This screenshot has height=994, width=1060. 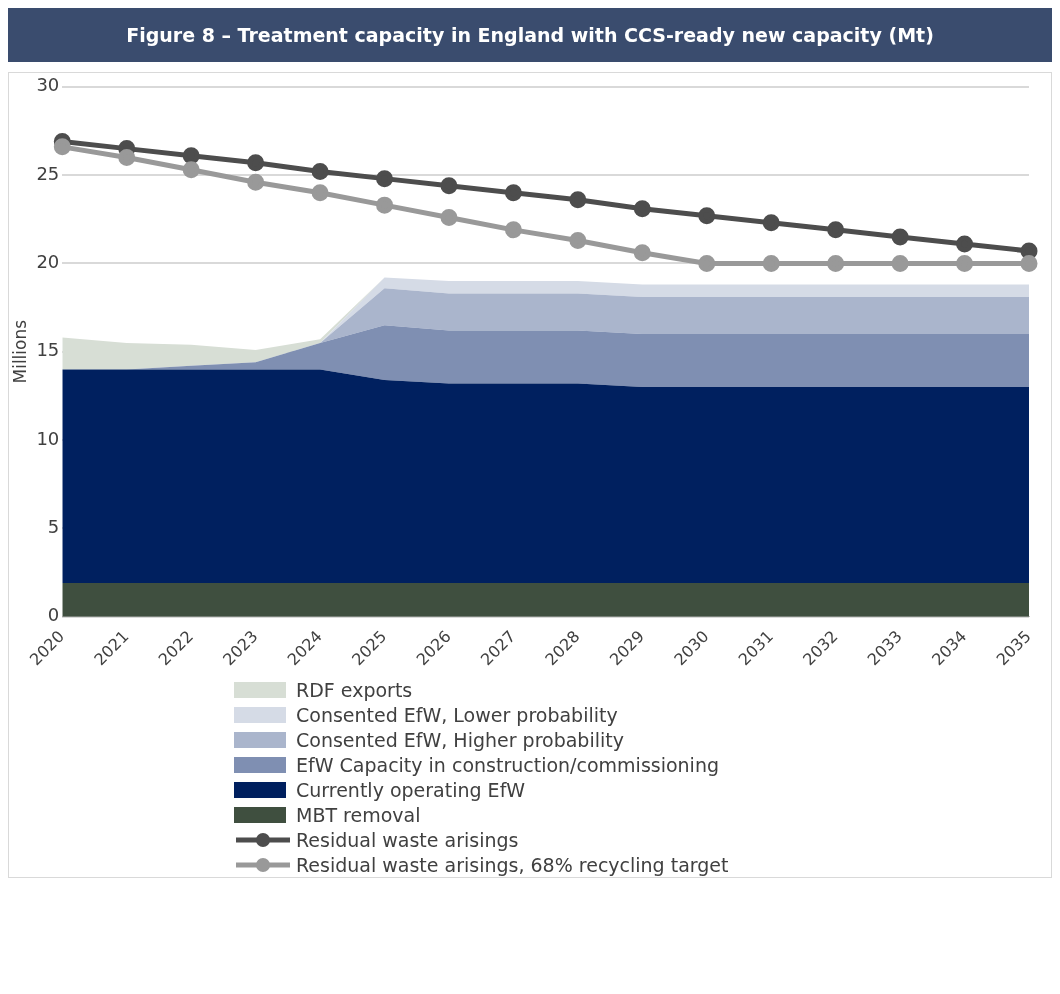 What do you see at coordinates (48, 350) in the screenshot?
I see `y-tick-label: 15` at bounding box center [48, 350].